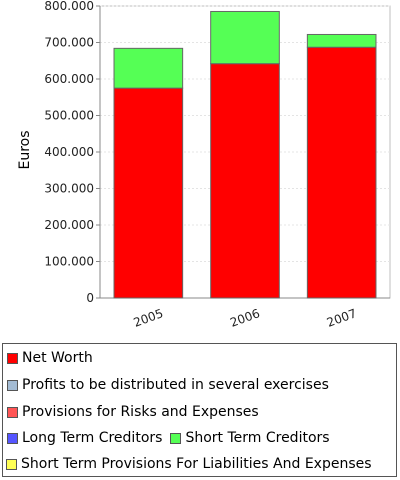 The width and height of the screenshot is (400, 480). I want to click on bar-net-worth-2007, so click(341, 172).